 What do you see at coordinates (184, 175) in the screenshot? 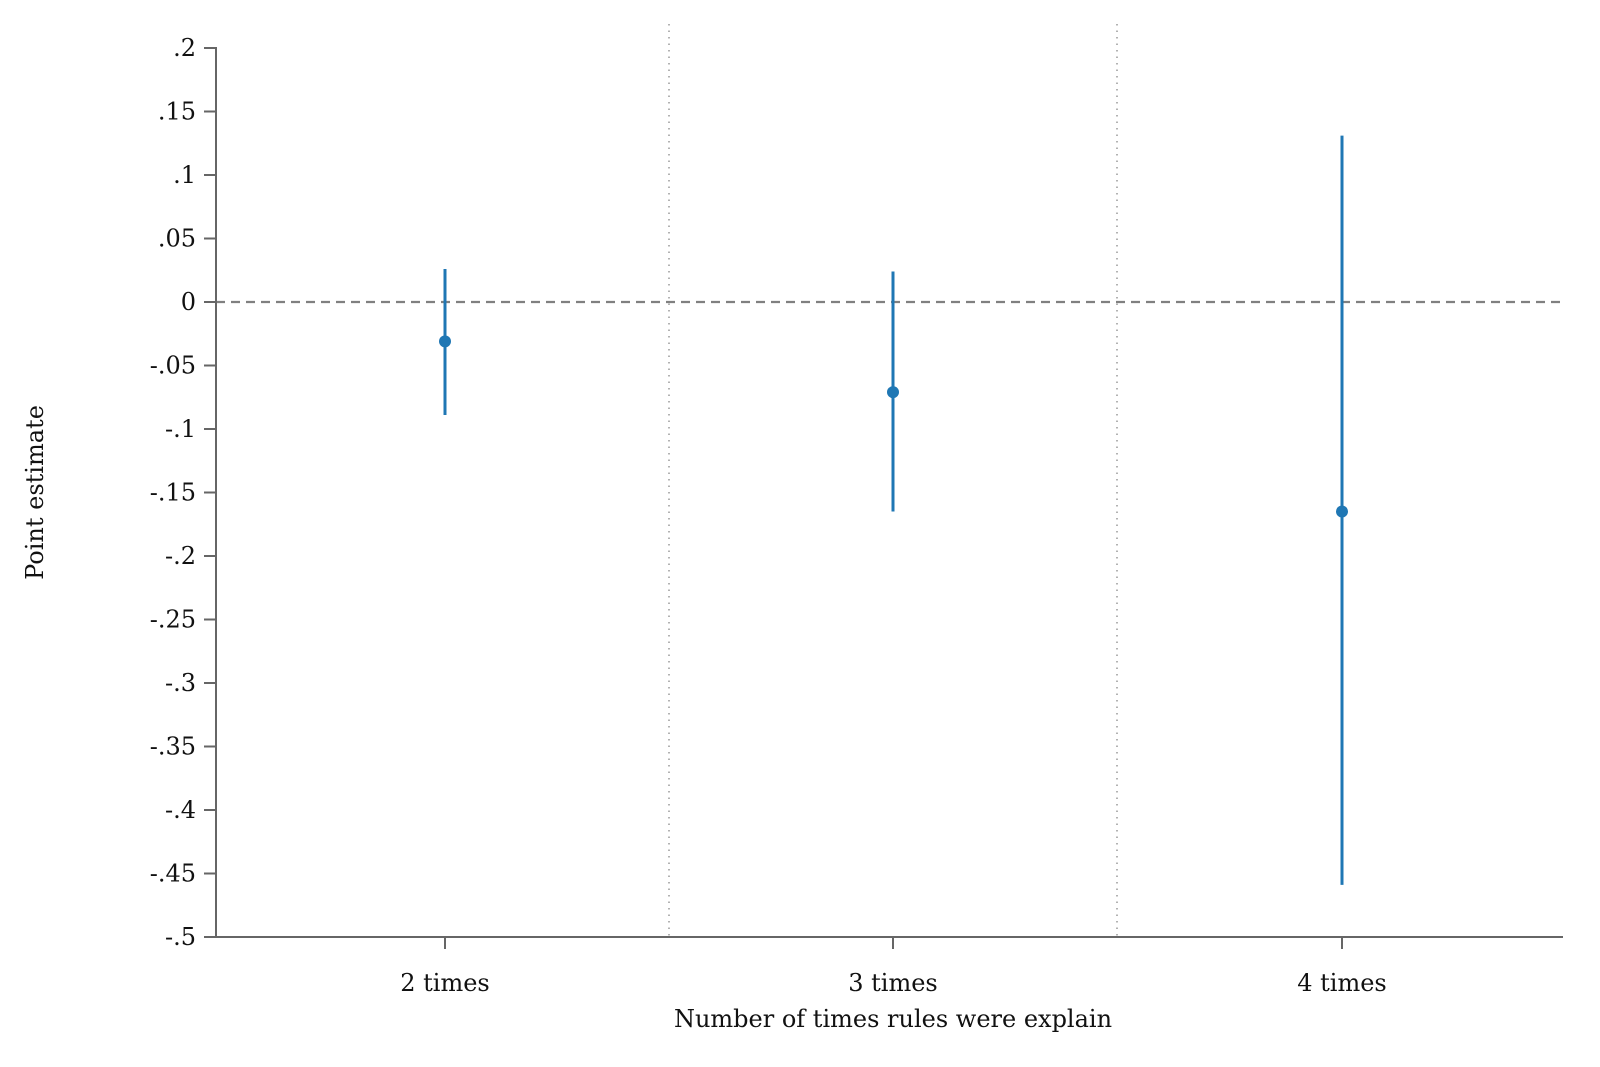
I see `y-tick-label: .1` at bounding box center [184, 175].